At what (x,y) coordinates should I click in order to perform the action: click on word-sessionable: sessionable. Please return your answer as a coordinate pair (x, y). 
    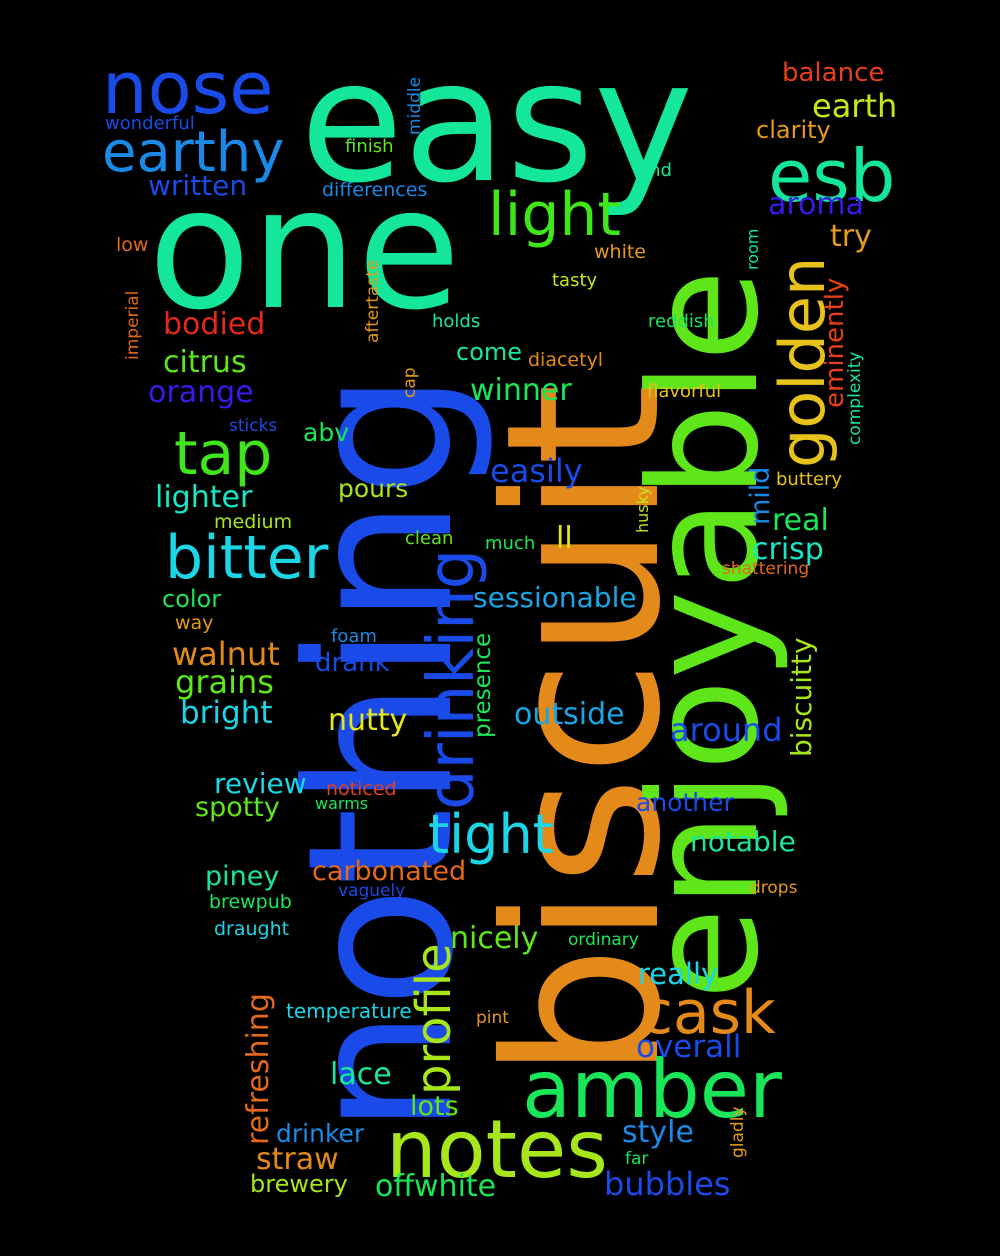
    Looking at the image, I should click on (555, 597).